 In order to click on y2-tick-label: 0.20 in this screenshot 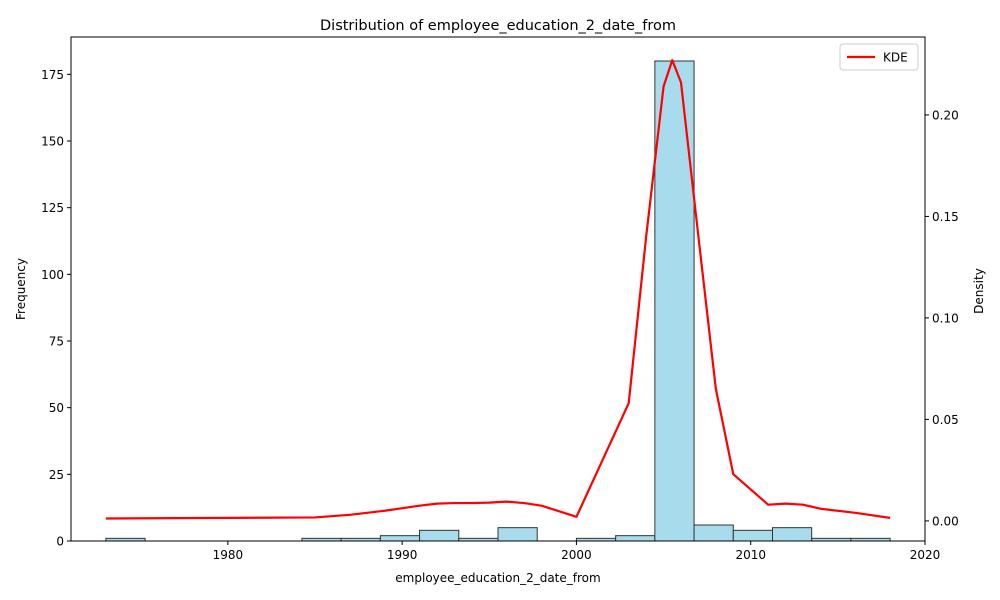, I will do `click(945, 115)`.